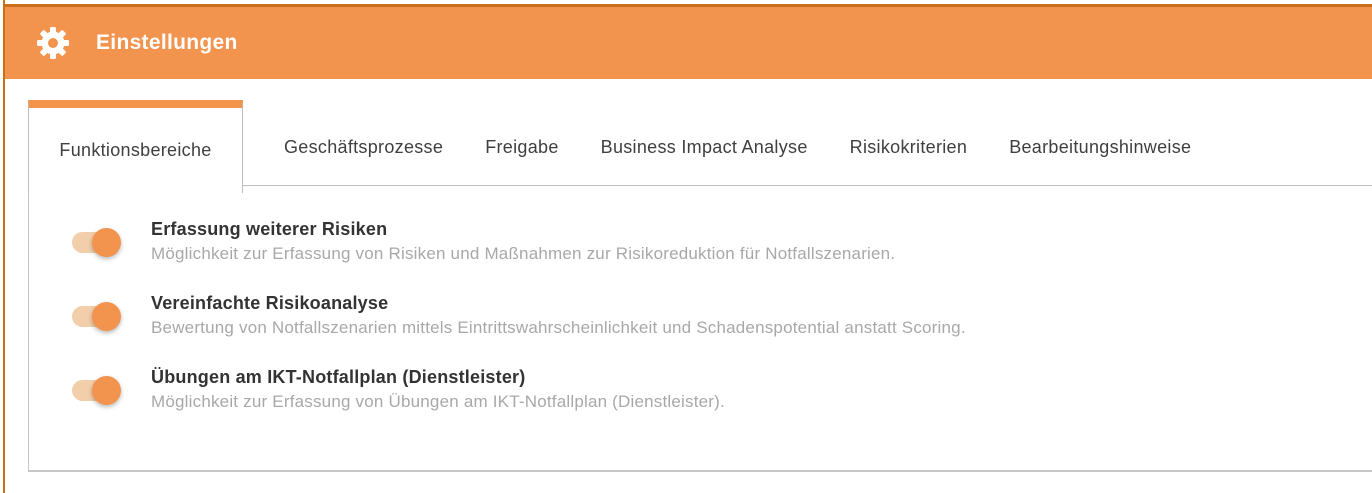 Image resolution: width=1372 pixels, height=493 pixels. I want to click on tab-label: Funktionsbereiche, so click(135, 150).